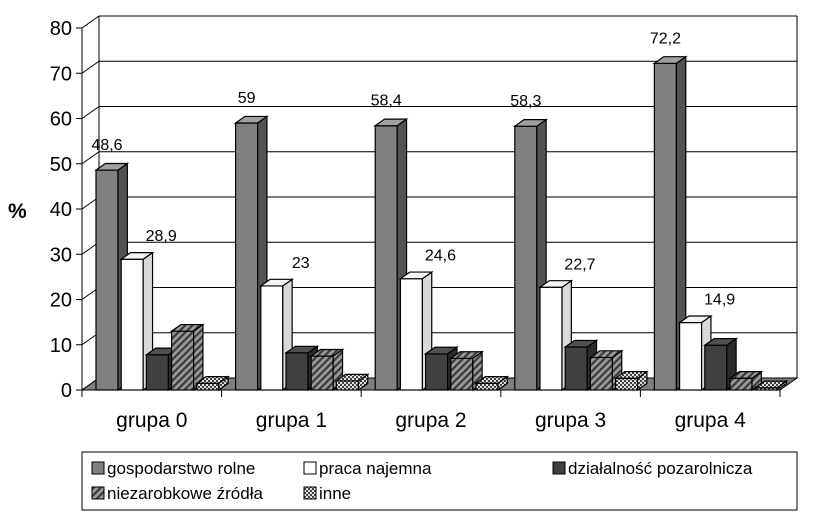 This screenshot has height=513, width=821. What do you see at coordinates (291, 420) in the screenshot?
I see `x-tick-label: grupa 1` at bounding box center [291, 420].